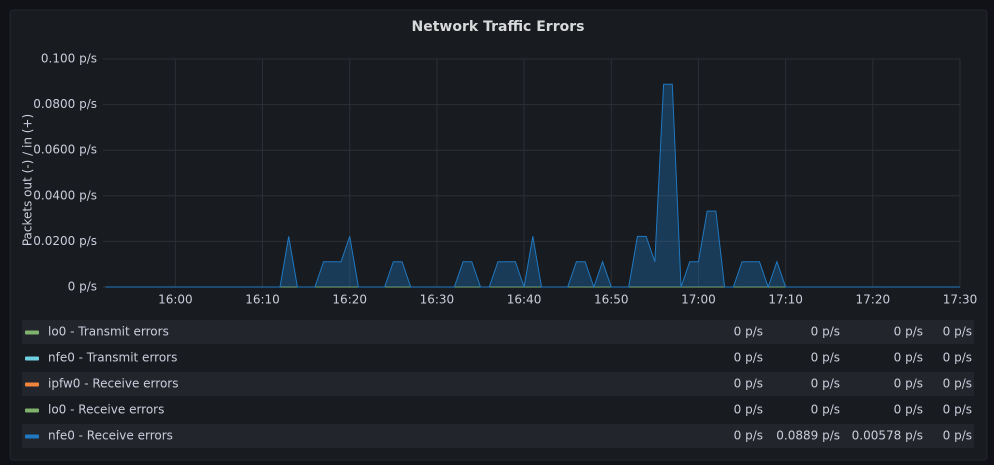 This screenshot has width=994, height=465. What do you see at coordinates (65, 241) in the screenshot?
I see `y-tick-label: 0.0200 p/s` at bounding box center [65, 241].